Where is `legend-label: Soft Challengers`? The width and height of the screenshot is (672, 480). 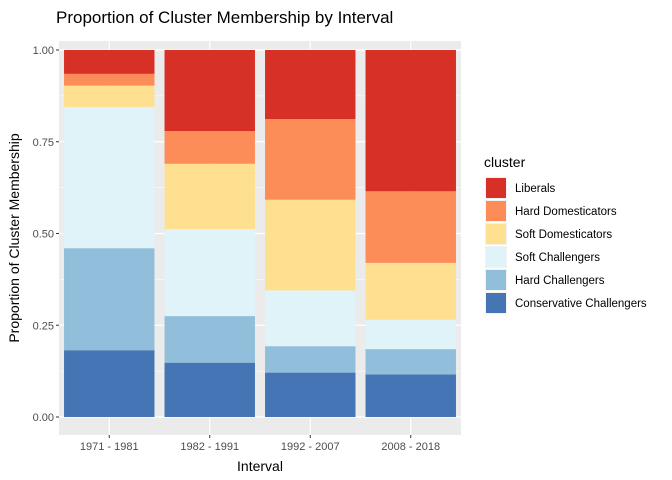
legend-label: Soft Challengers is located at coordinates (557, 258).